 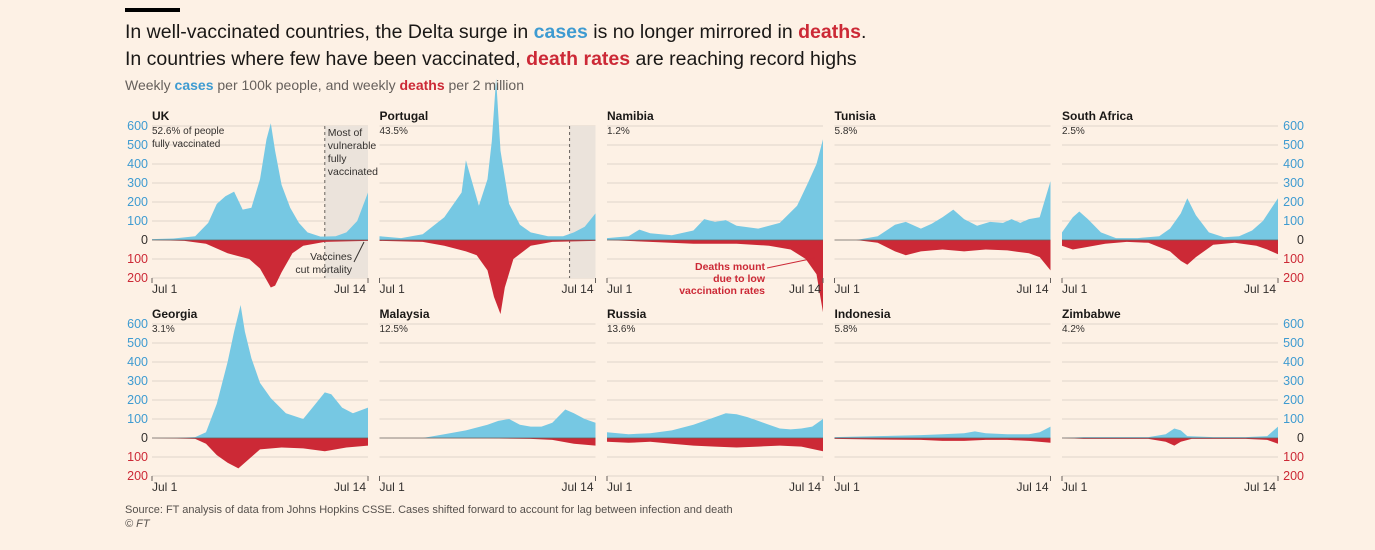 I want to click on deaths-area-georgia, so click(x=260, y=453).